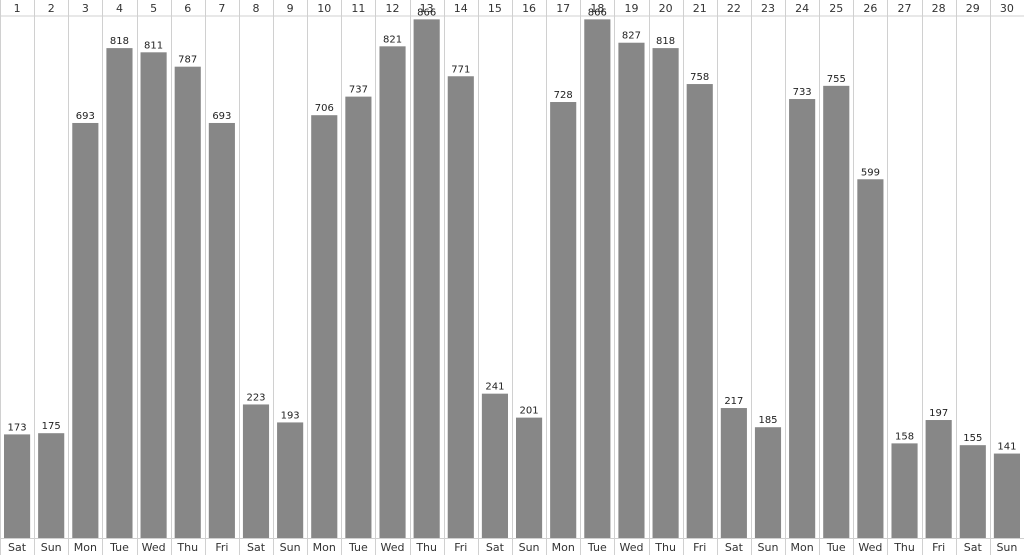  Describe the element at coordinates (665, 547) in the screenshot. I see `weekday-label-day-20: Thu` at that location.